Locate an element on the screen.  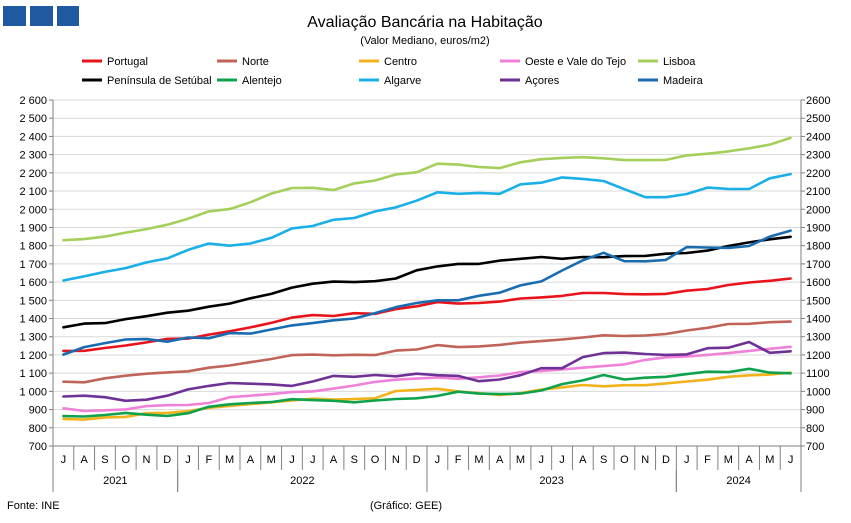
legend-item-algarve: Algarve is located at coordinates (390, 81).